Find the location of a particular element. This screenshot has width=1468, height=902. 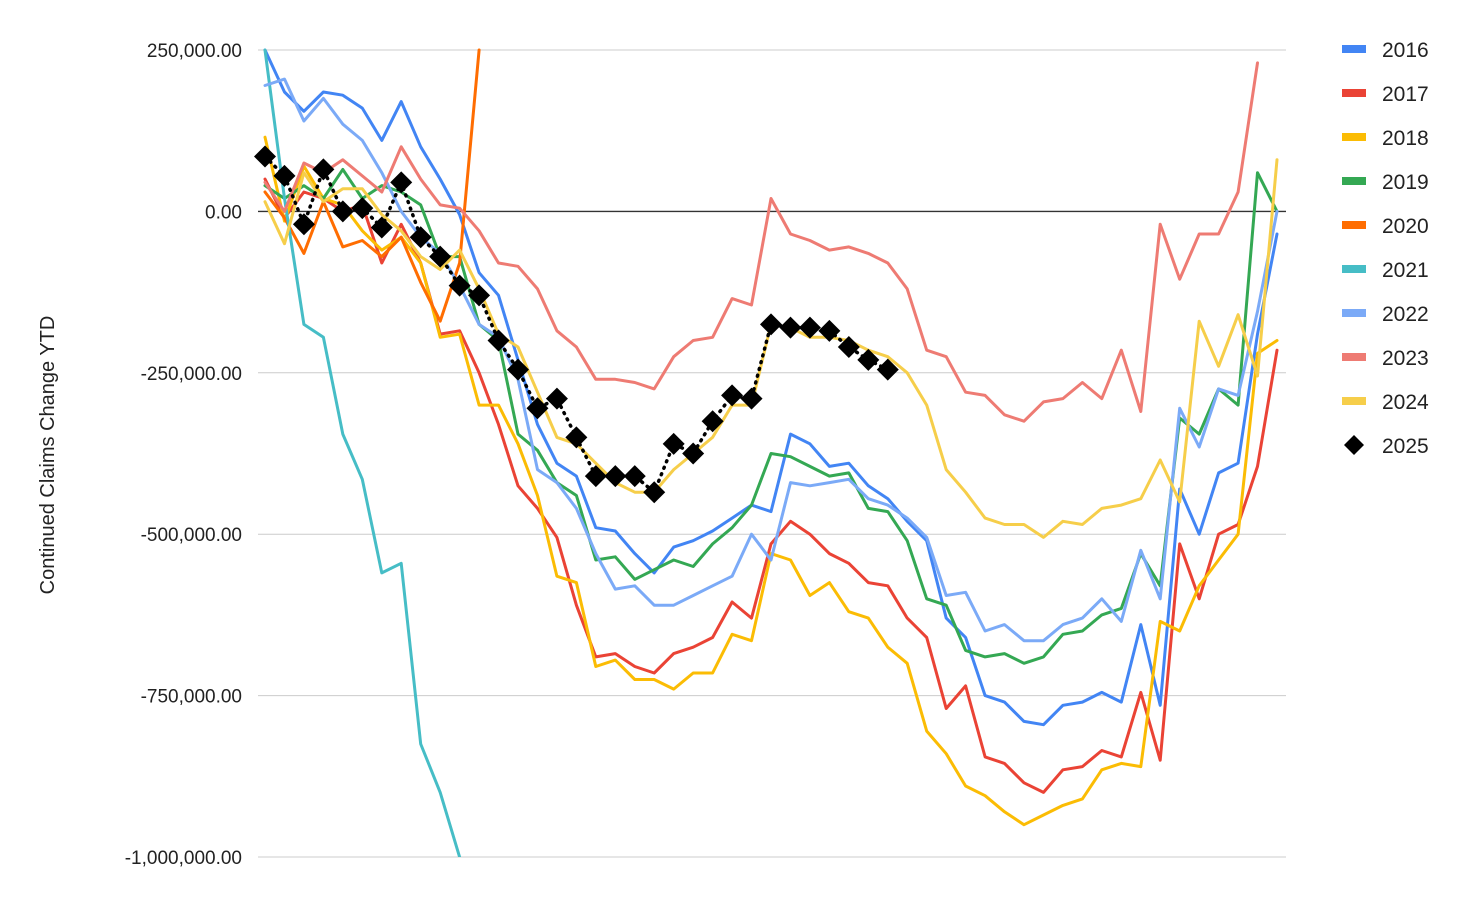

y-tick-label: -500,000.00 is located at coordinates (191, 535).